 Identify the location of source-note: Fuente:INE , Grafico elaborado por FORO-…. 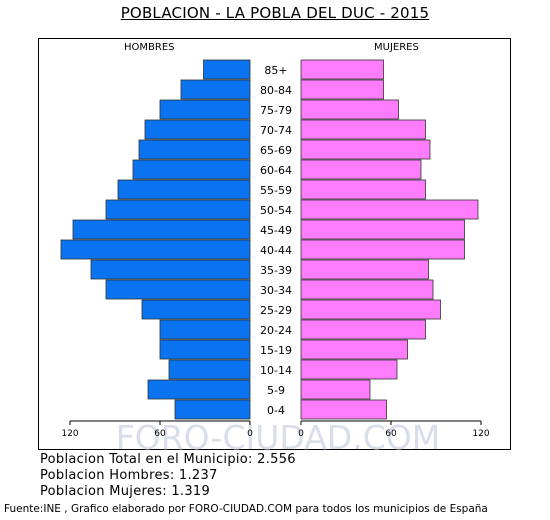
(246, 509).